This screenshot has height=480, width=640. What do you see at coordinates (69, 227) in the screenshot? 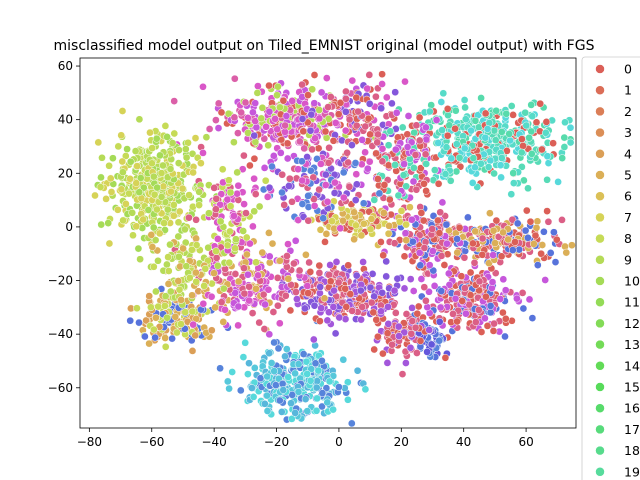
I see `y-tick-label: 0` at bounding box center [69, 227].